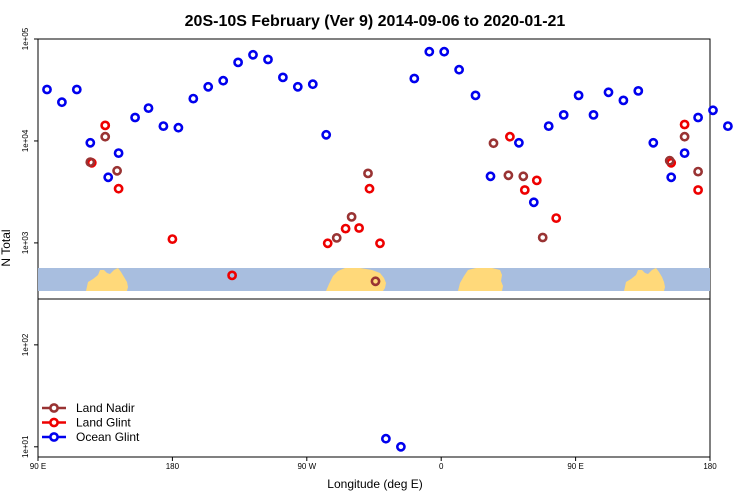  What do you see at coordinates (29, 242) in the screenshot?
I see `y-axis: 1e+01 1e+02 1e+03 1e+04 1e+05` at bounding box center [29, 242].